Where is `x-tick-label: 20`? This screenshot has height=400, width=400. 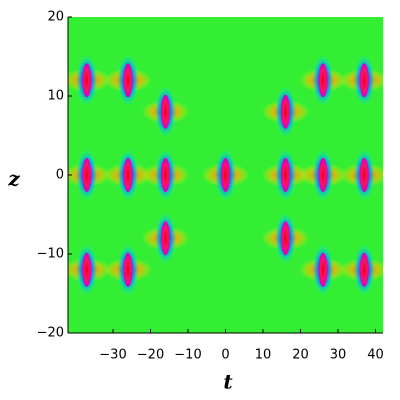 x-tick-label: 20 is located at coordinates (300, 355).